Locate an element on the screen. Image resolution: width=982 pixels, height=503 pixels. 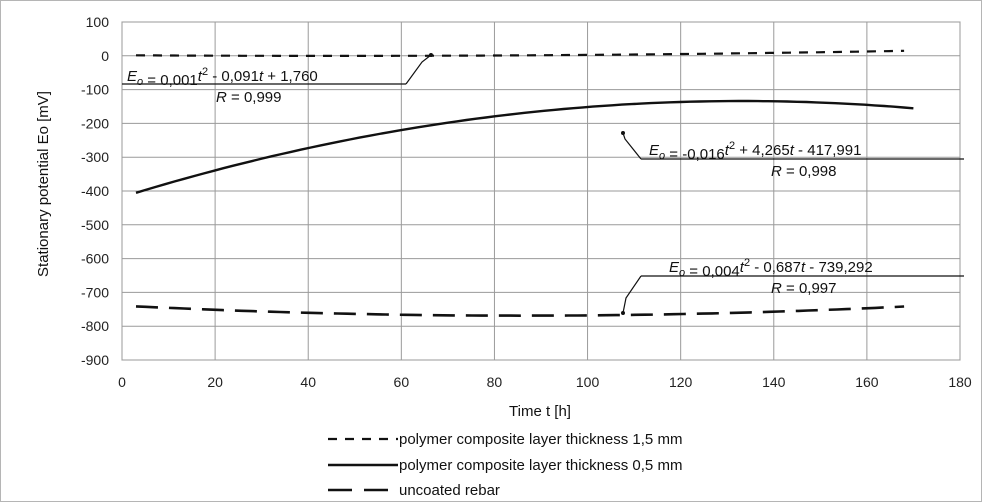
y-tick-label: -600 is located at coordinates (95, 259).